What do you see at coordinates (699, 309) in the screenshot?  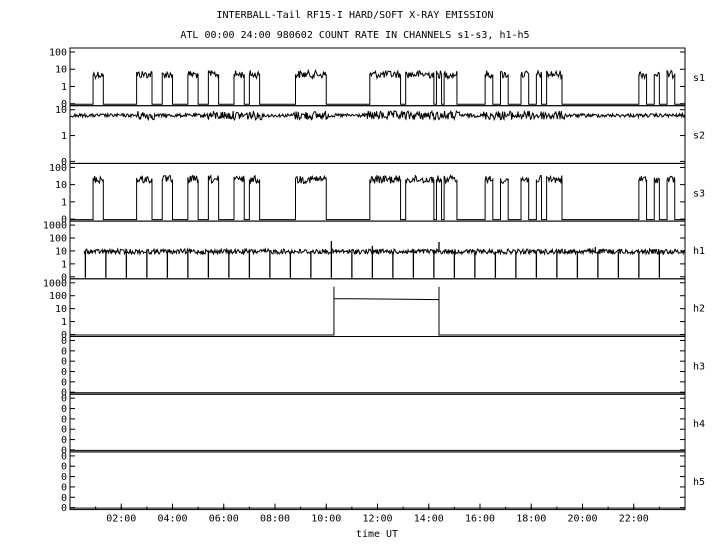 I see `channel-label-h2: h2` at bounding box center [699, 309].